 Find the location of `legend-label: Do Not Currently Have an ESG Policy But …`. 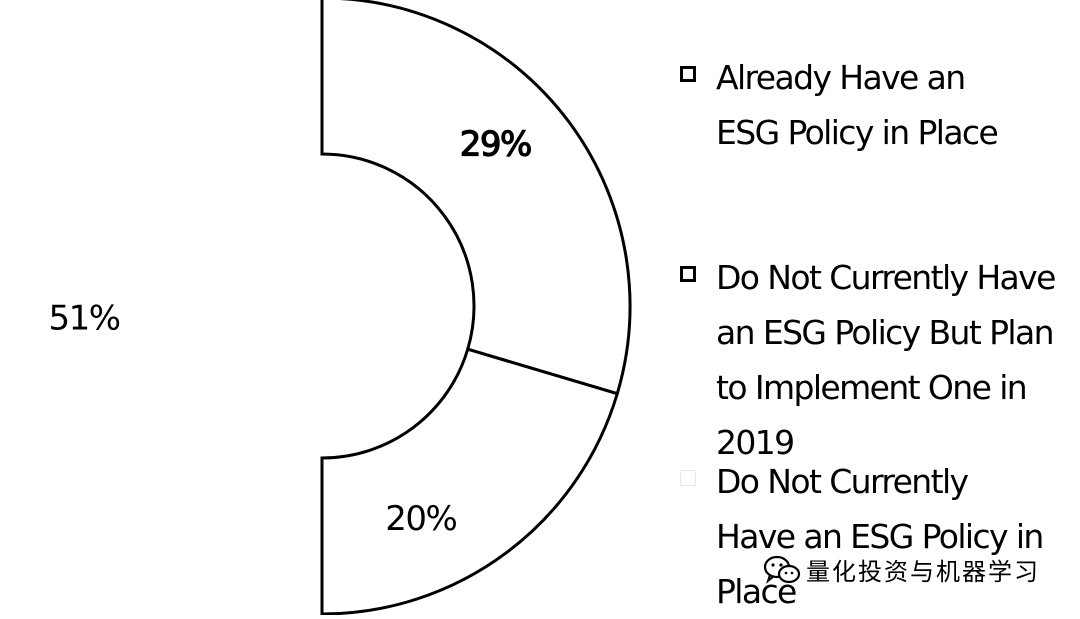

legend-label: Do Not Currently Have an ESG Policy But … is located at coordinates (886, 360).